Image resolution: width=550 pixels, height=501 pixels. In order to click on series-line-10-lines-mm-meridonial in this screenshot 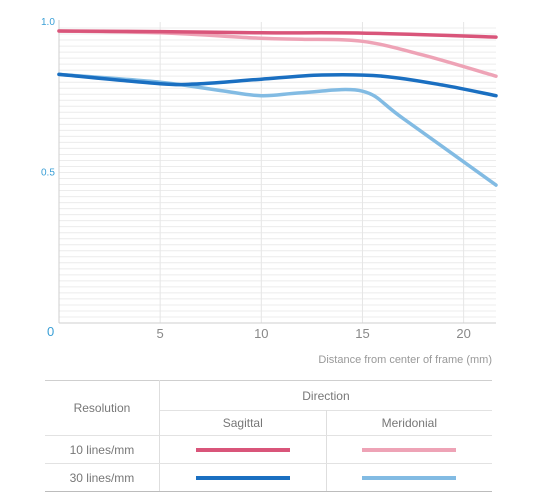, I will do `click(277, 53)`.